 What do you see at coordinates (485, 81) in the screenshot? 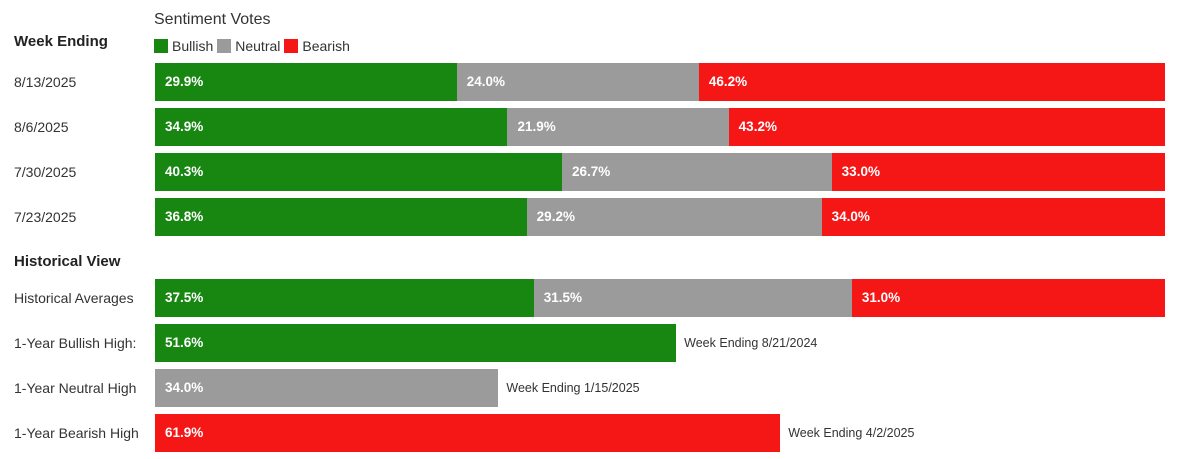
I see `data-label: 24.0%` at bounding box center [485, 81].